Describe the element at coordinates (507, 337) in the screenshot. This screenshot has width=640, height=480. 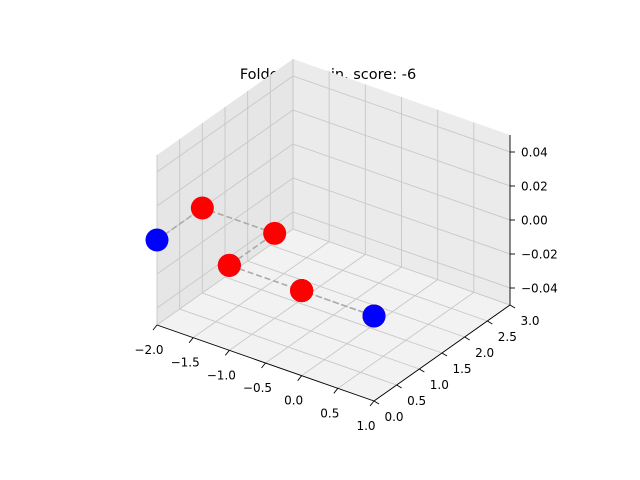
I see `y-tick-label: 2.5` at that location.